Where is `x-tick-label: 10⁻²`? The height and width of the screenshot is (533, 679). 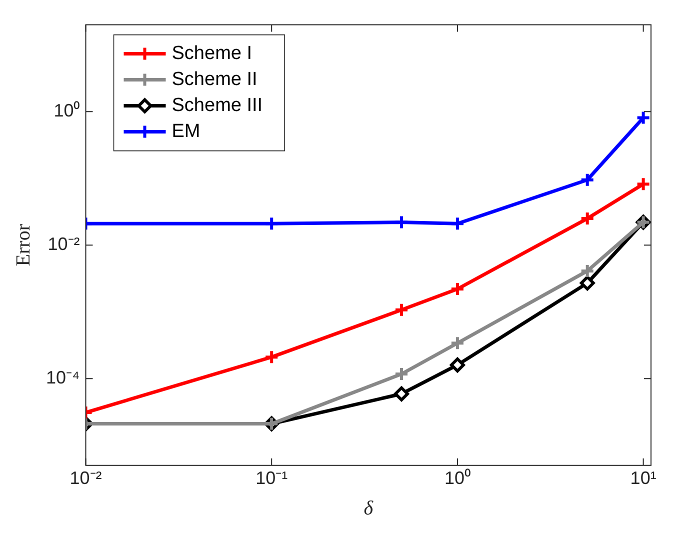 x-tick-label: 10⁻² is located at coordinates (86, 478).